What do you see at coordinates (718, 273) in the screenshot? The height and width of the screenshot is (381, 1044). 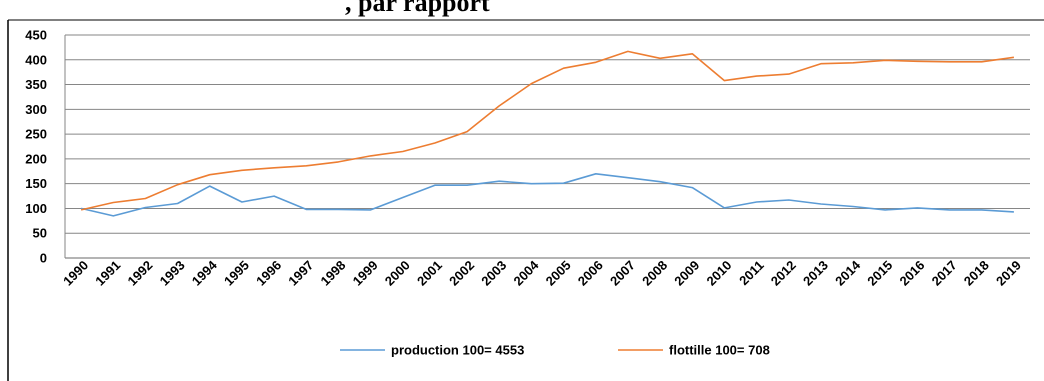 I see `x-tick-label: 2010` at bounding box center [718, 273].